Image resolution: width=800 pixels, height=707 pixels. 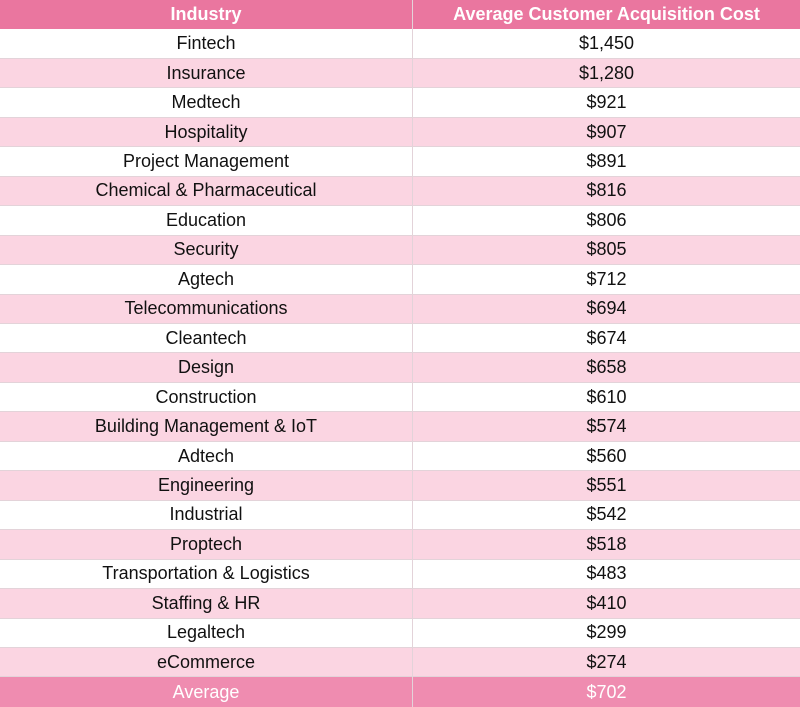 What do you see at coordinates (206, 633) in the screenshot?
I see `table-cell: Legaltech` at bounding box center [206, 633].